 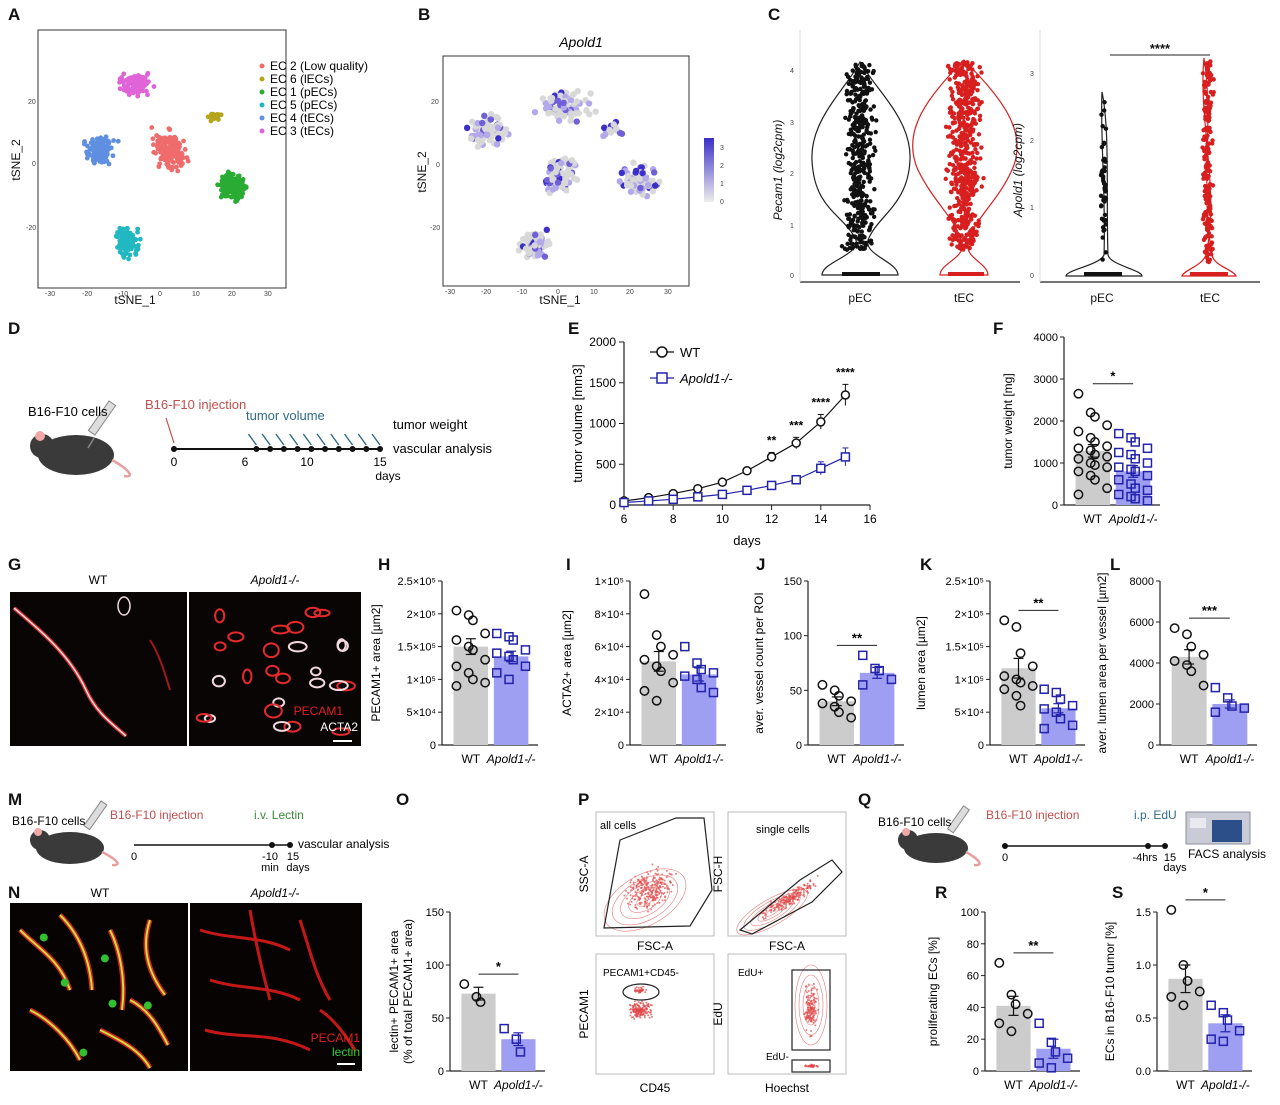 I want to click on category-label: Apold1-/-, so click(x=1229, y=759).